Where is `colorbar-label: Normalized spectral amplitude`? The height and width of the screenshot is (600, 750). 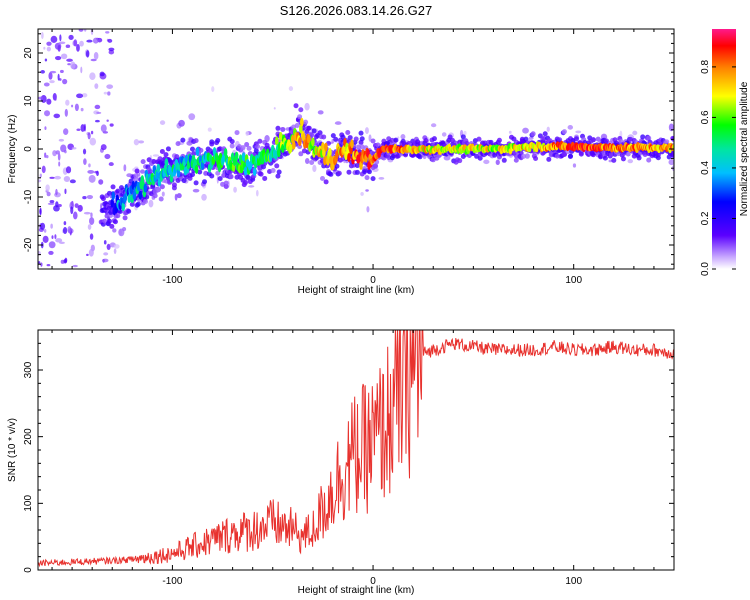 colorbar-label: Normalized spectral amplitude is located at coordinates (744, 148).